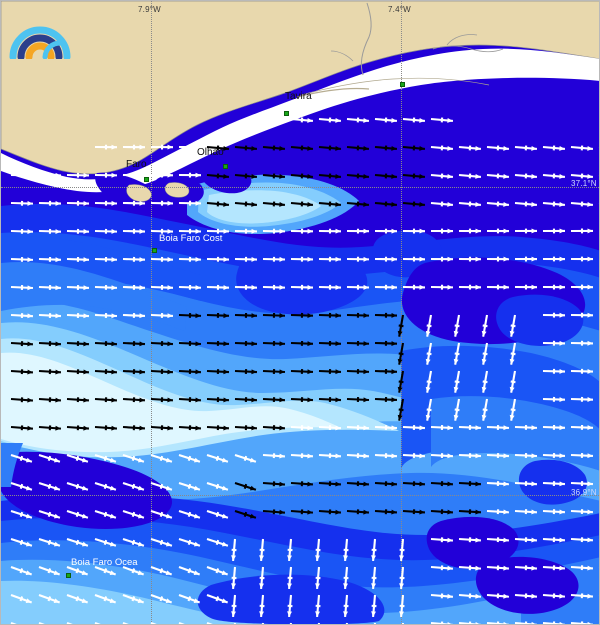 This screenshot has height=625, width=600. Describe the element at coordinates (584, 183) in the screenshot. I see `latitude-label: 37.1°N` at that location.